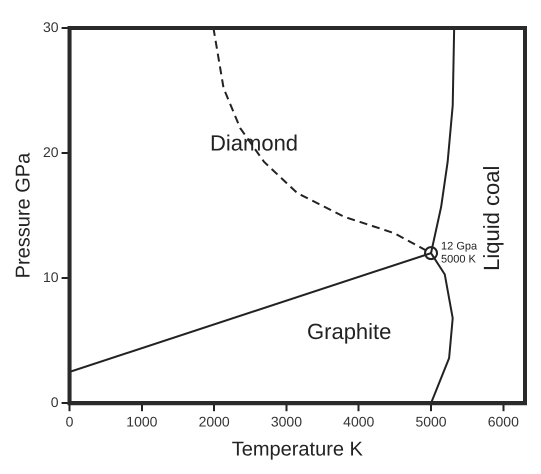 This screenshot has width=541, height=474. Describe the element at coordinates (214, 421) in the screenshot. I see `x-tick-label: 2000` at that location.